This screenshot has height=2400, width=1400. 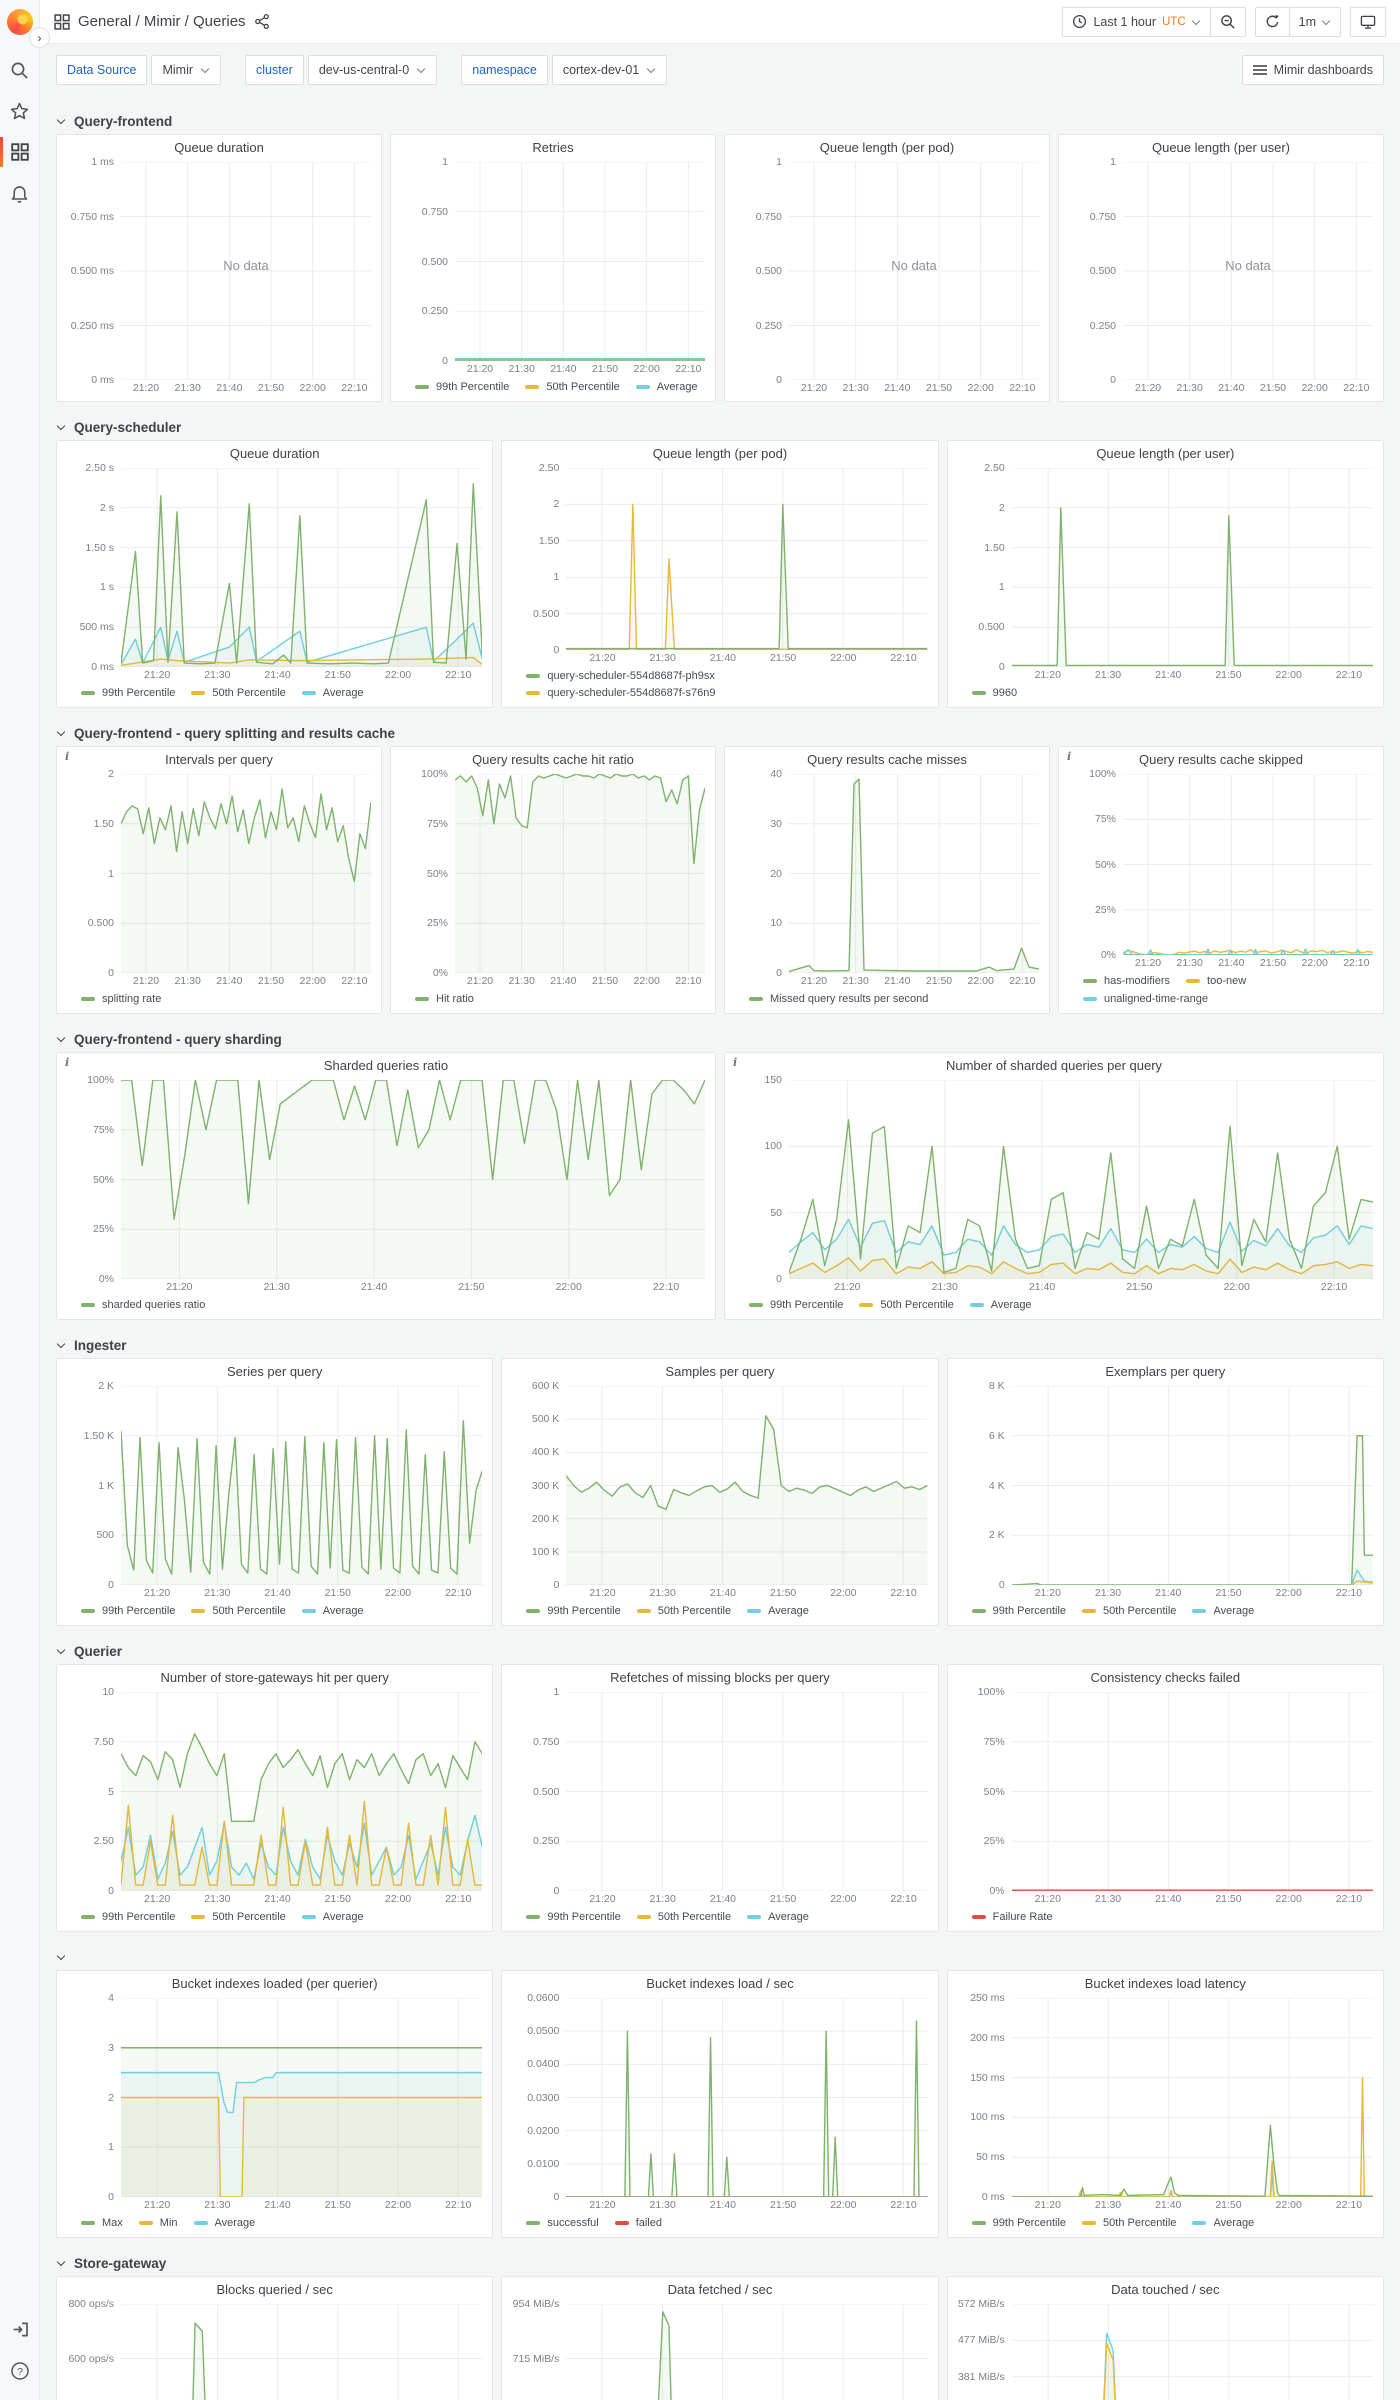 I want to click on panel-title: Queue length (per user), so click(x=1165, y=453).